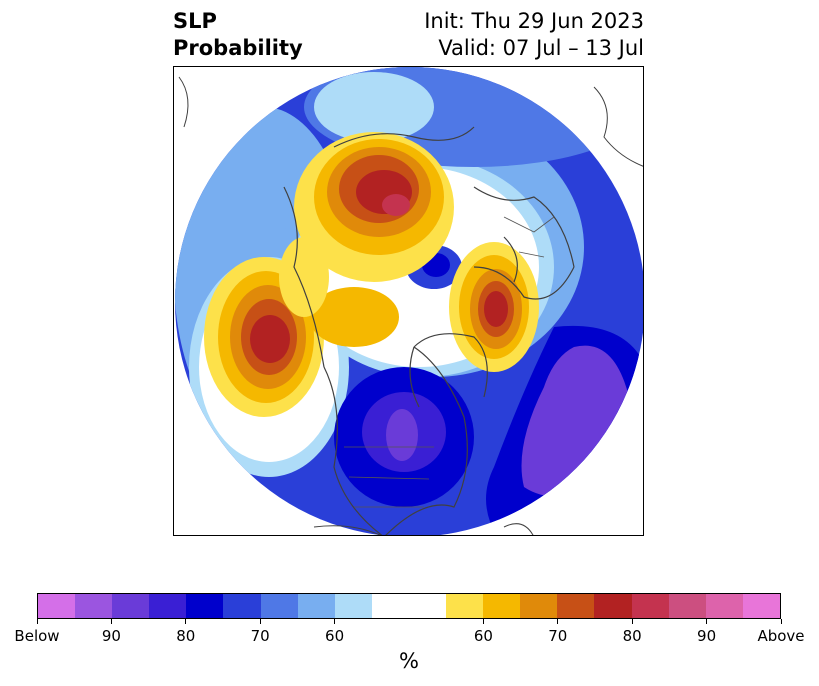 The height and width of the screenshot is (686, 819). I want to click on colorbar, so click(409, 606).